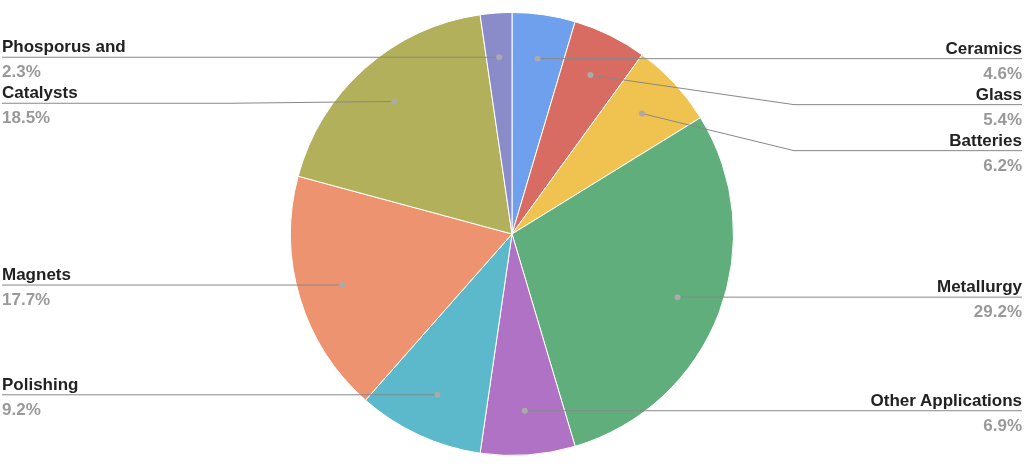 The height and width of the screenshot is (468, 1024). Describe the element at coordinates (64, 47) in the screenshot. I see `slice-label: Phosporus and` at that location.